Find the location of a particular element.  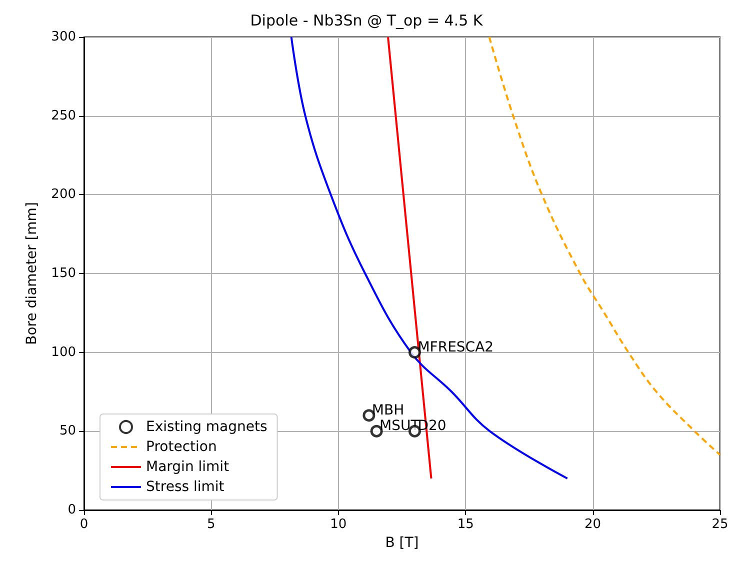

x-tick-label: 25 is located at coordinates (720, 524).